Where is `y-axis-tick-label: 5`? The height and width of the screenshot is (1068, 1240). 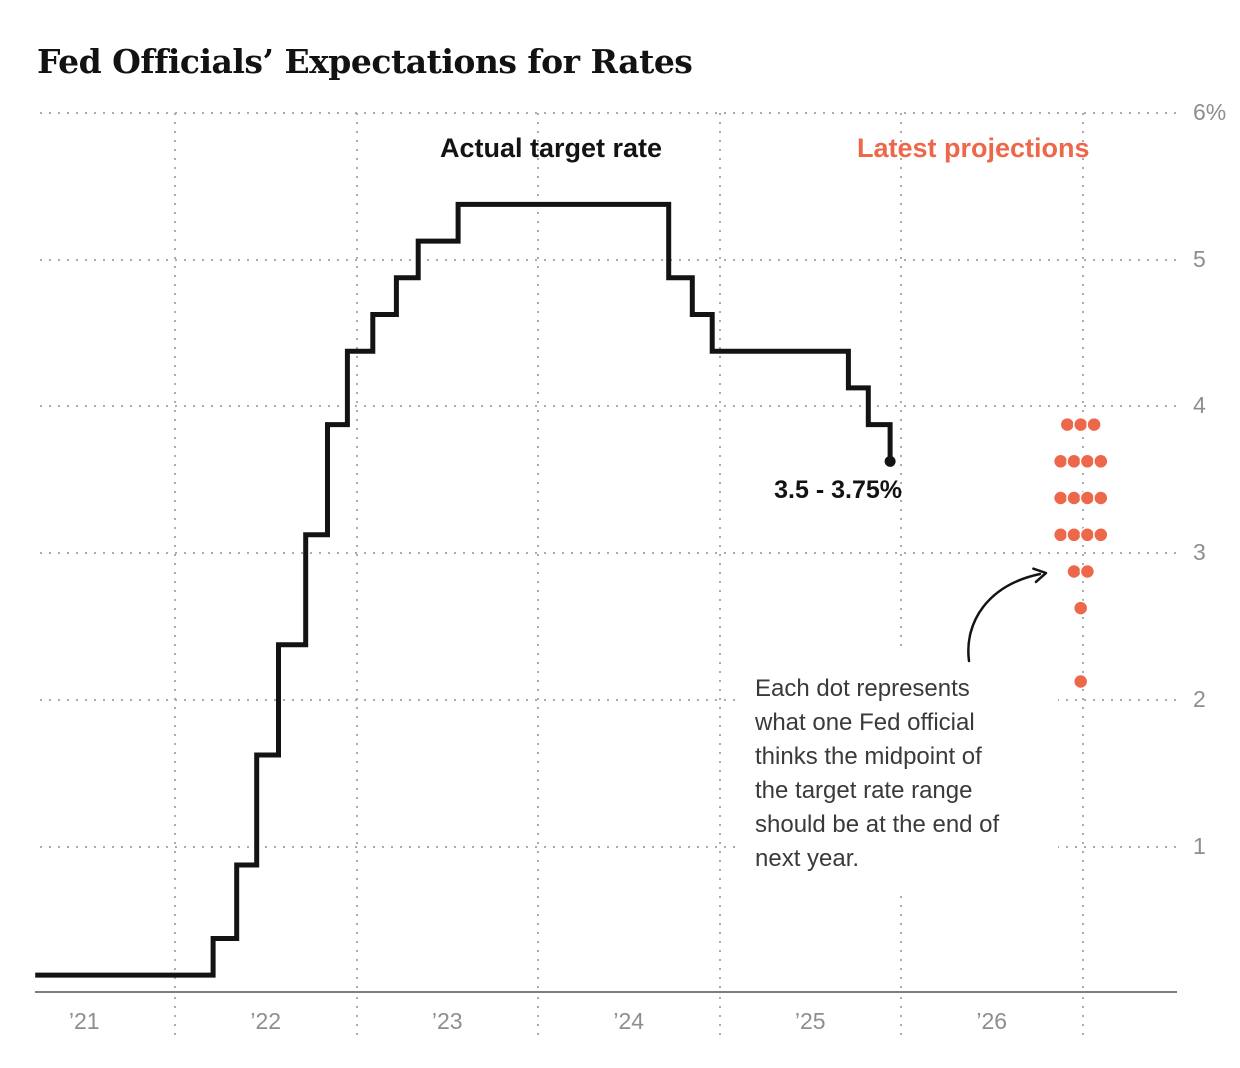 y-axis-tick-label: 5 is located at coordinates (1199, 258).